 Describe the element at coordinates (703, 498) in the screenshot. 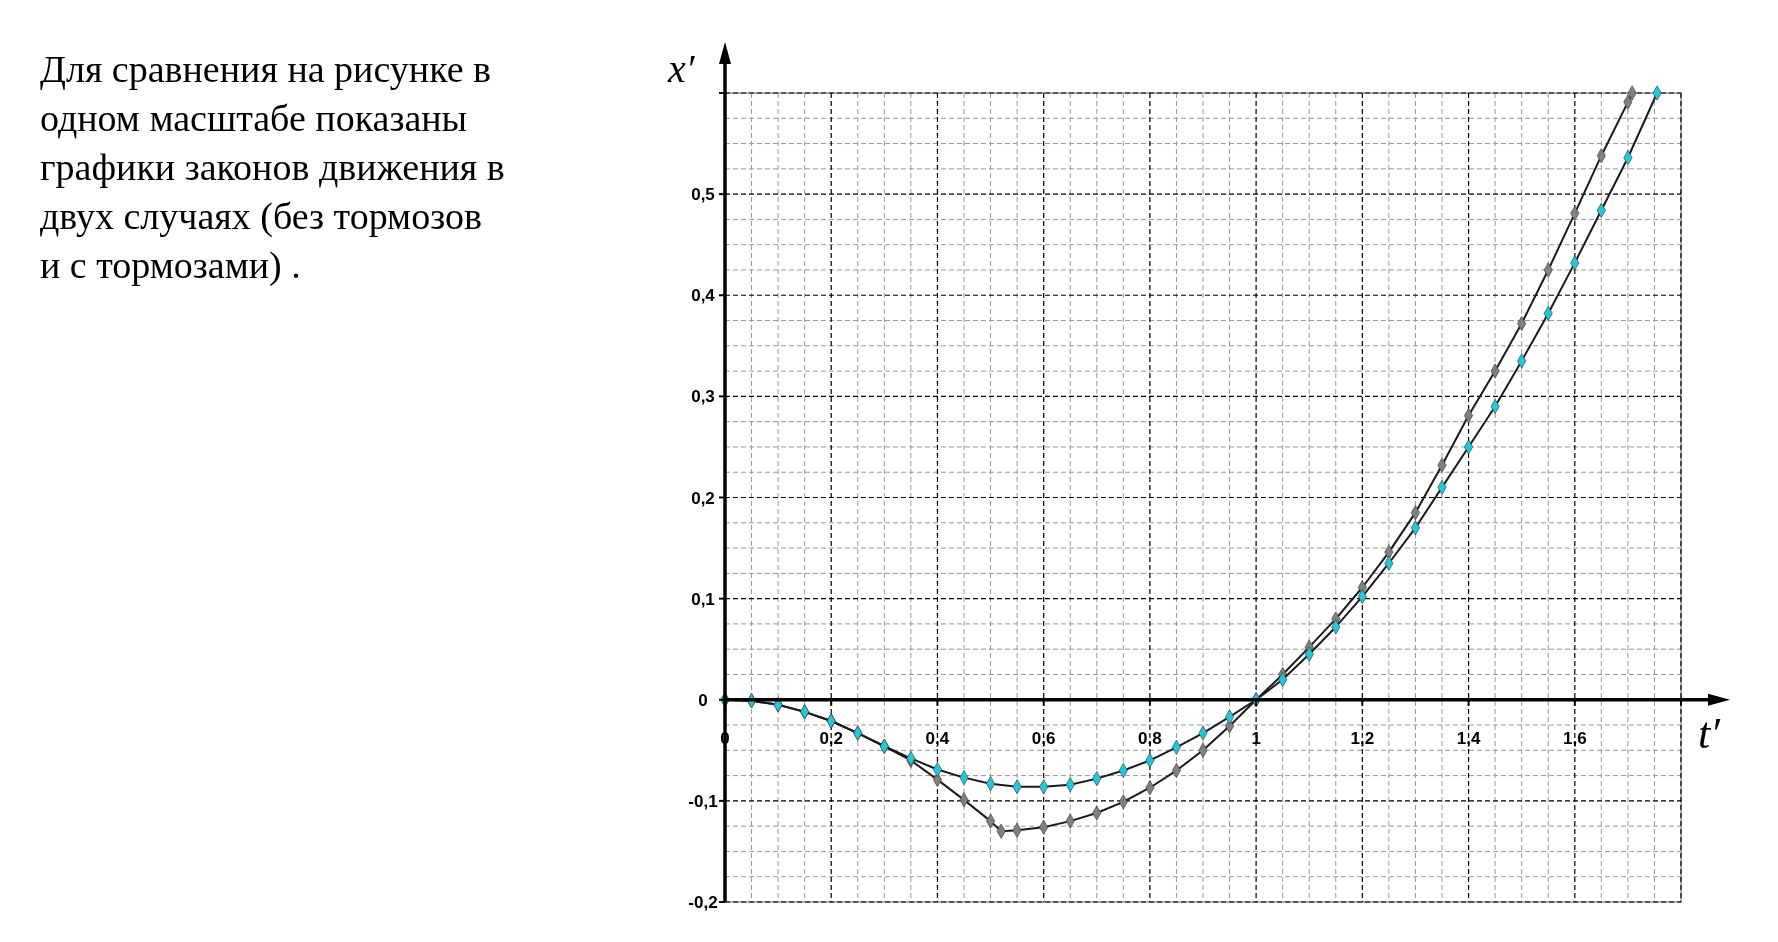

I see `y-tick-label: 0,2` at that location.